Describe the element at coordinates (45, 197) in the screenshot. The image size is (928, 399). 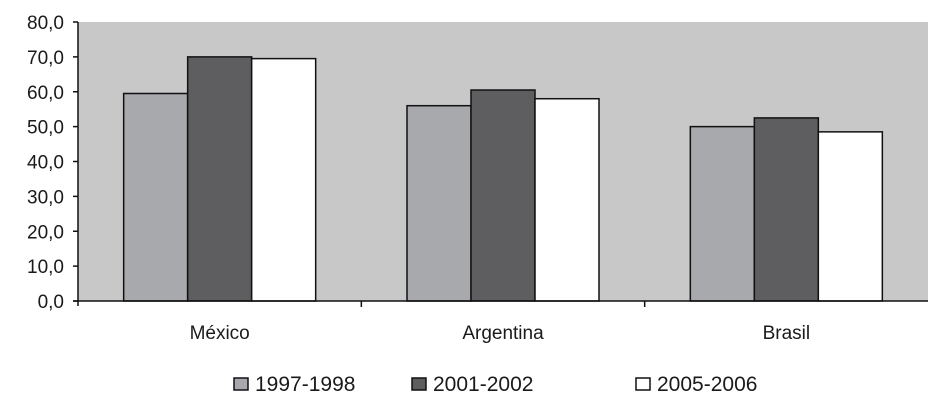
I see `y-tick-label: 30,0` at that location.